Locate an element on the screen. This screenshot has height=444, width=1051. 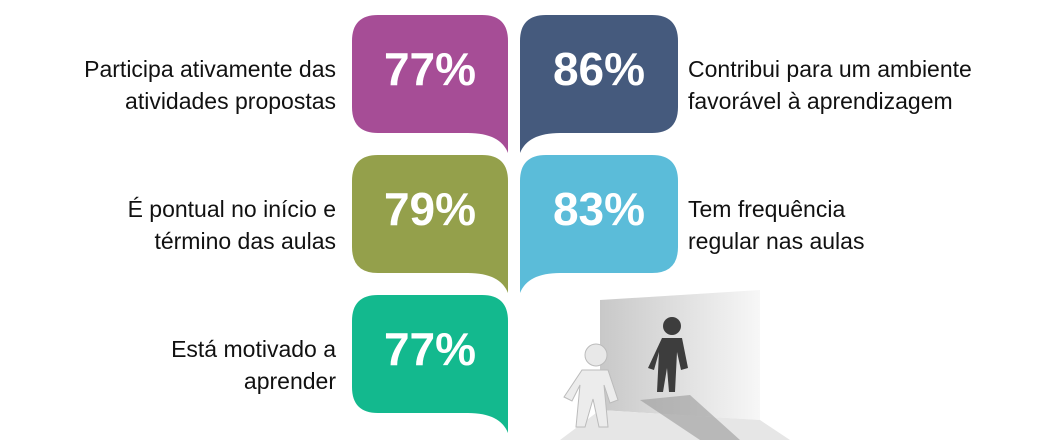
item-label: Tem frequência is located at coordinates (766, 209).